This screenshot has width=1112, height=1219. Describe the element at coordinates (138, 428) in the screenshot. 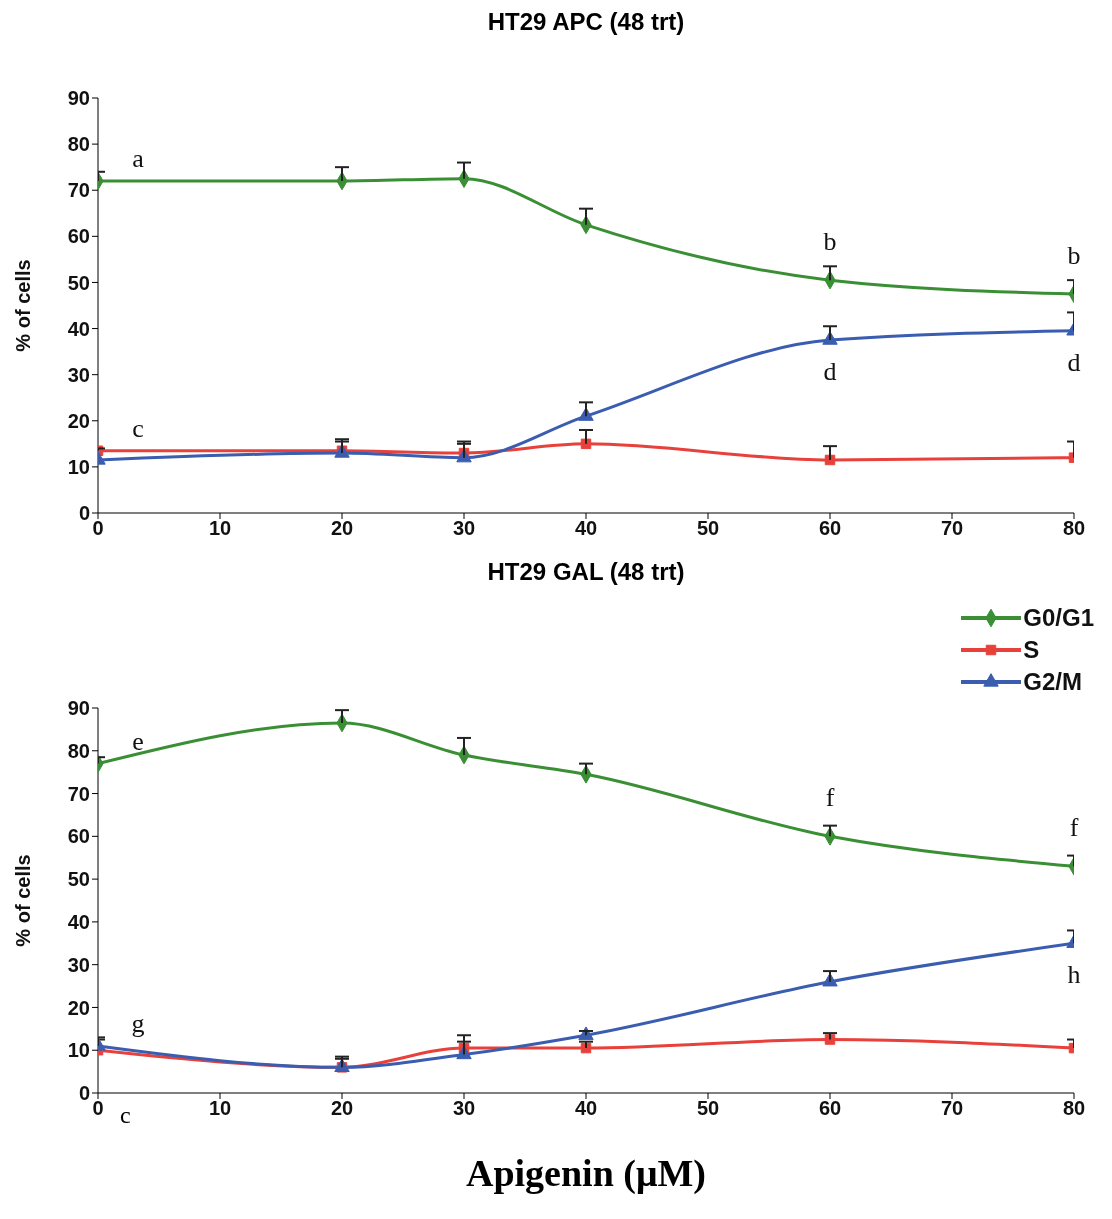

I see `annotation: c` at that location.